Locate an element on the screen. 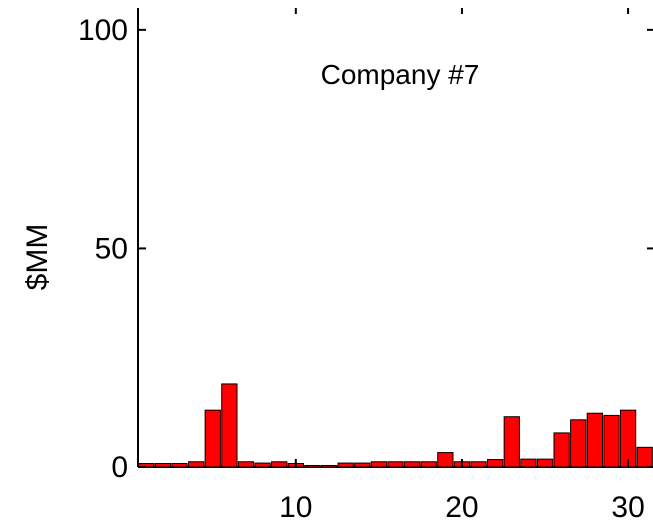  y-axis-label: $MM is located at coordinates (37, 257).